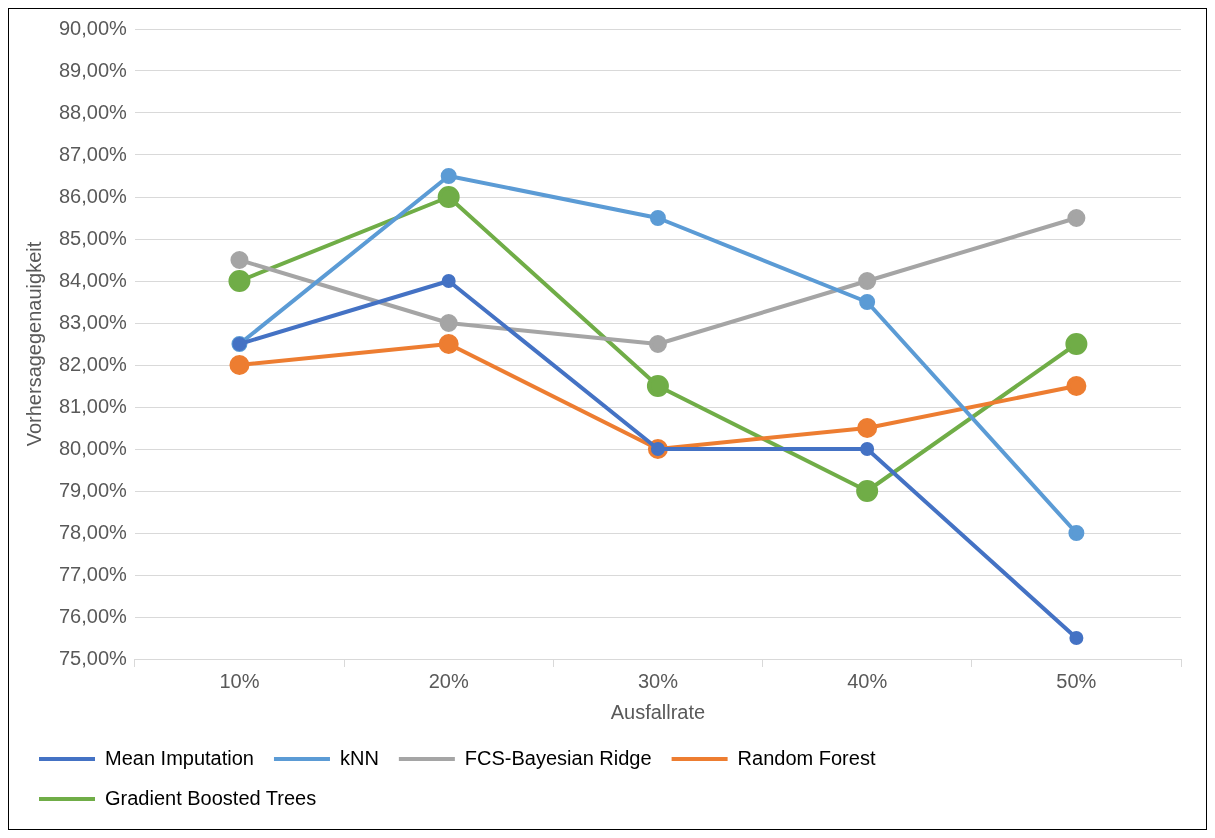  Describe the element at coordinates (359, 757) in the screenshot. I see `legend-label: kNN` at that location.